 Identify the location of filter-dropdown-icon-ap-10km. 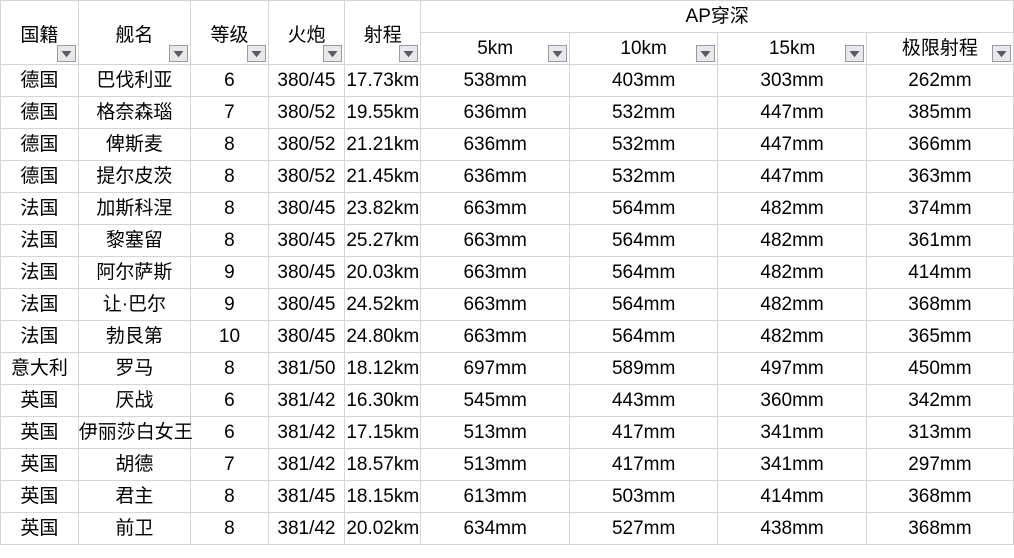
(706, 53).